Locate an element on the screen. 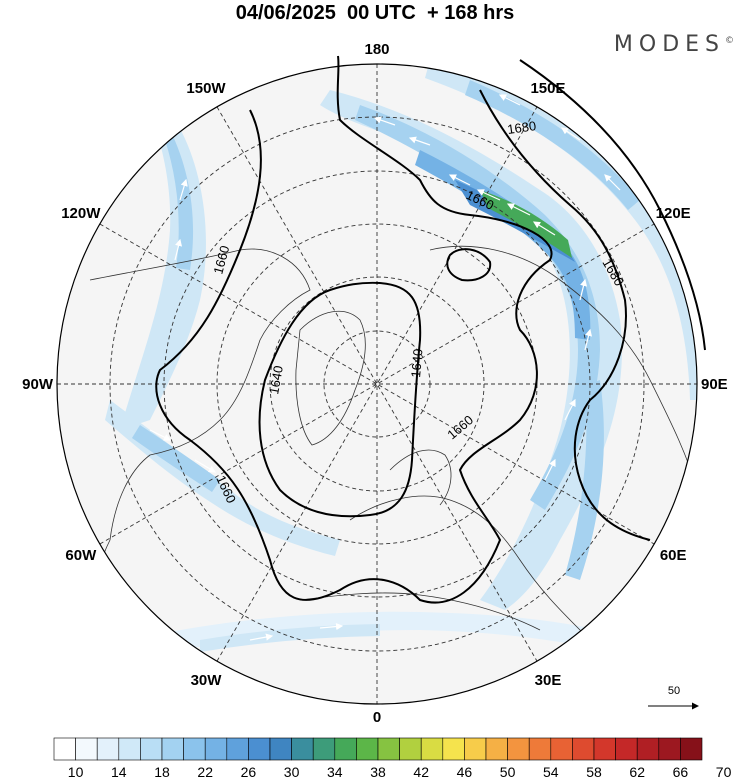 Image resolution: width=750 pixels, height=782 pixels. longitude-label: 60E is located at coordinates (673, 555).